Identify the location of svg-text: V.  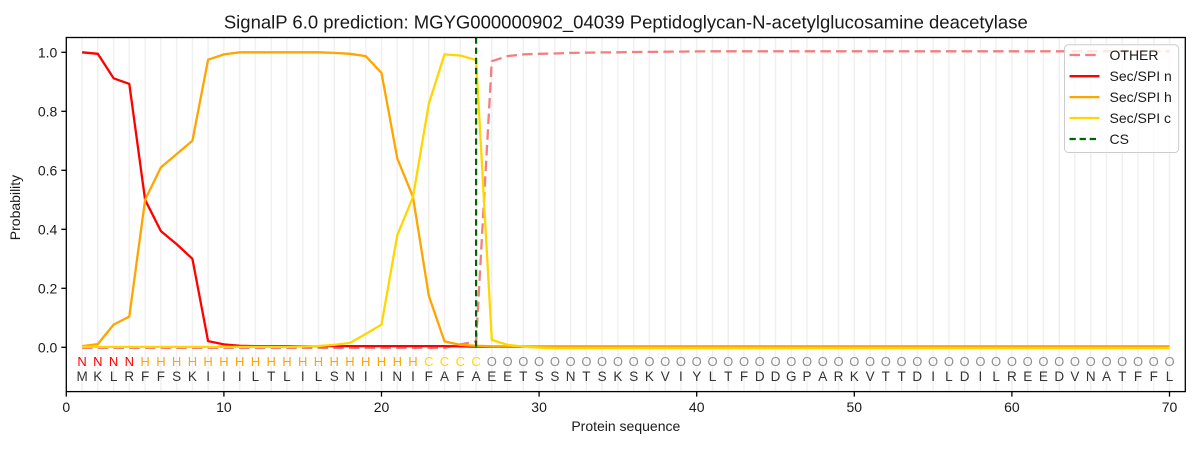
(665, 376).